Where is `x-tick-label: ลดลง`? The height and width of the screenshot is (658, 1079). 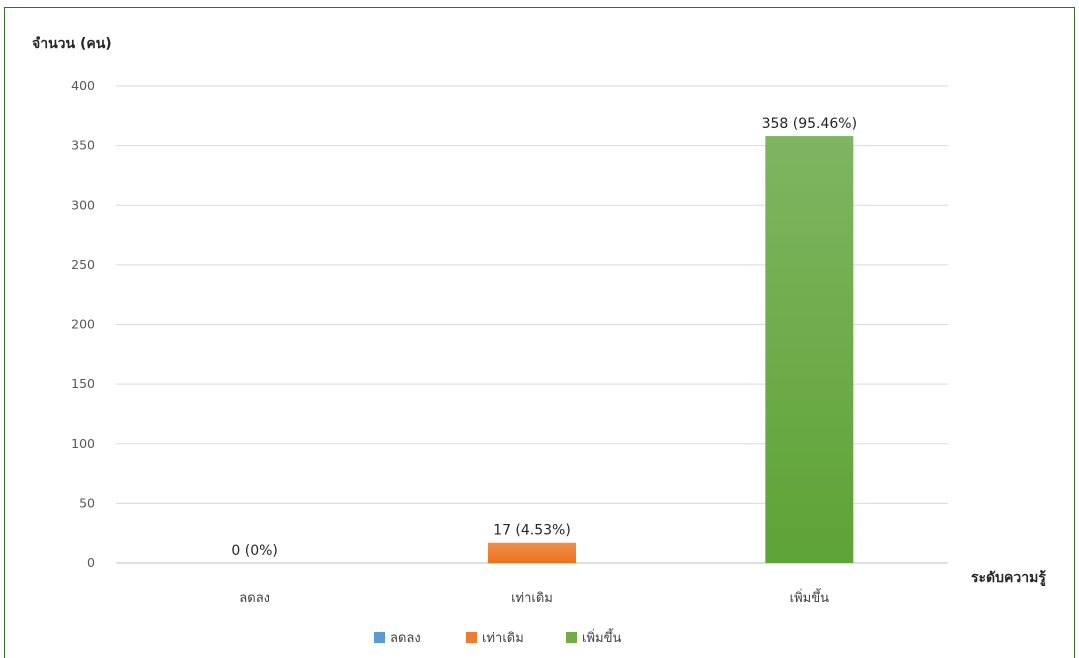
x-tick-label: ลดลง is located at coordinates (254, 598).